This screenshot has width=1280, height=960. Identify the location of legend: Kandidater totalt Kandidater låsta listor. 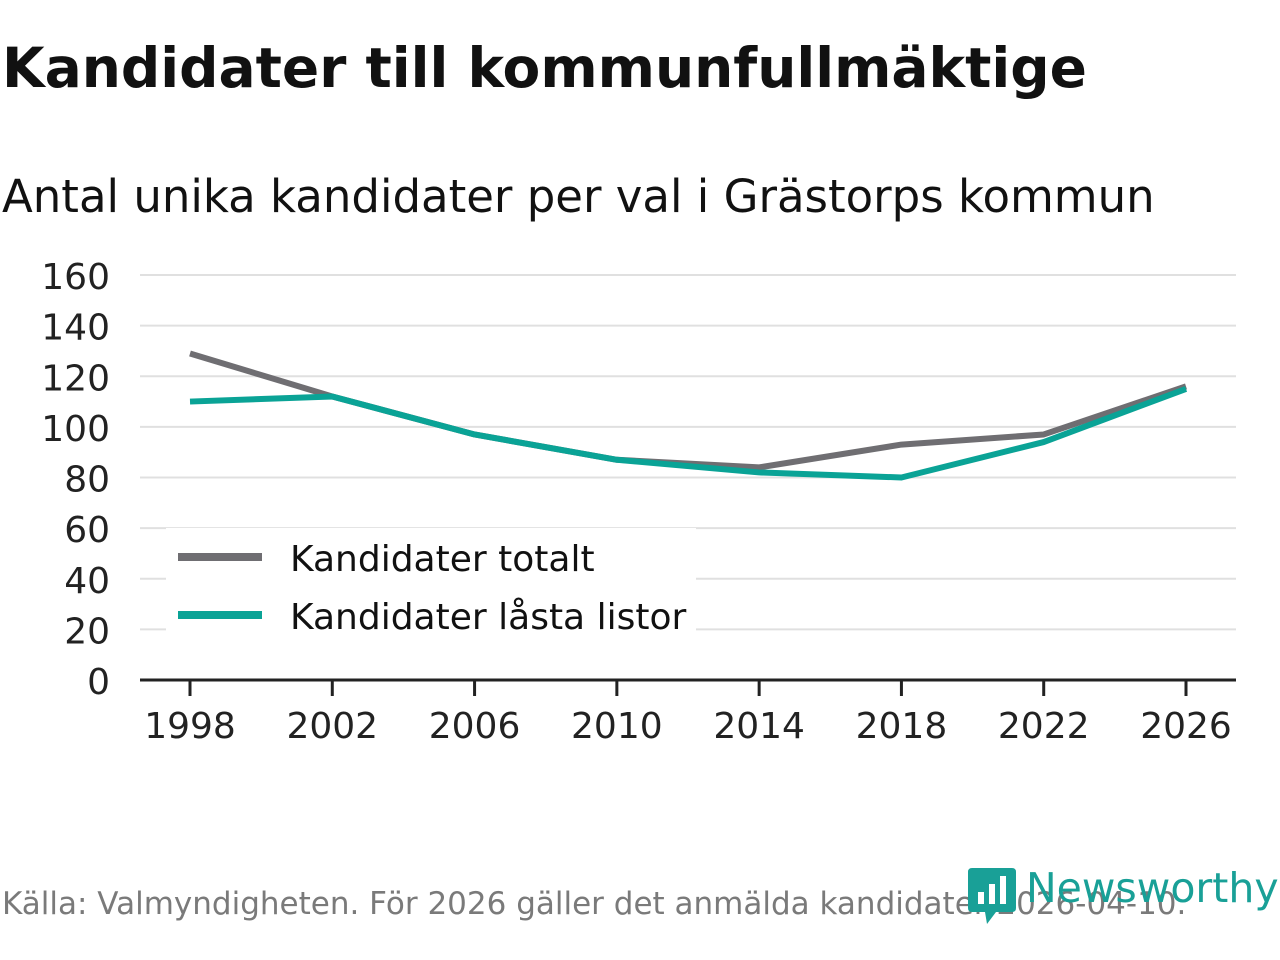
(431, 583).